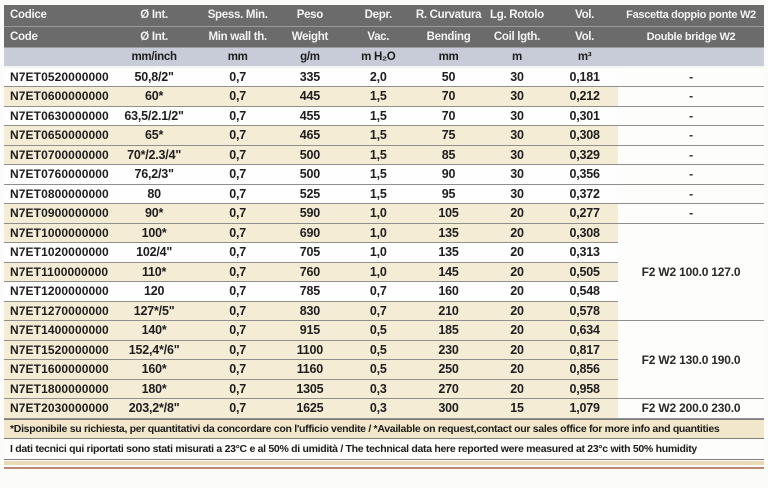  I want to click on cell-weight: 785, so click(310, 291).